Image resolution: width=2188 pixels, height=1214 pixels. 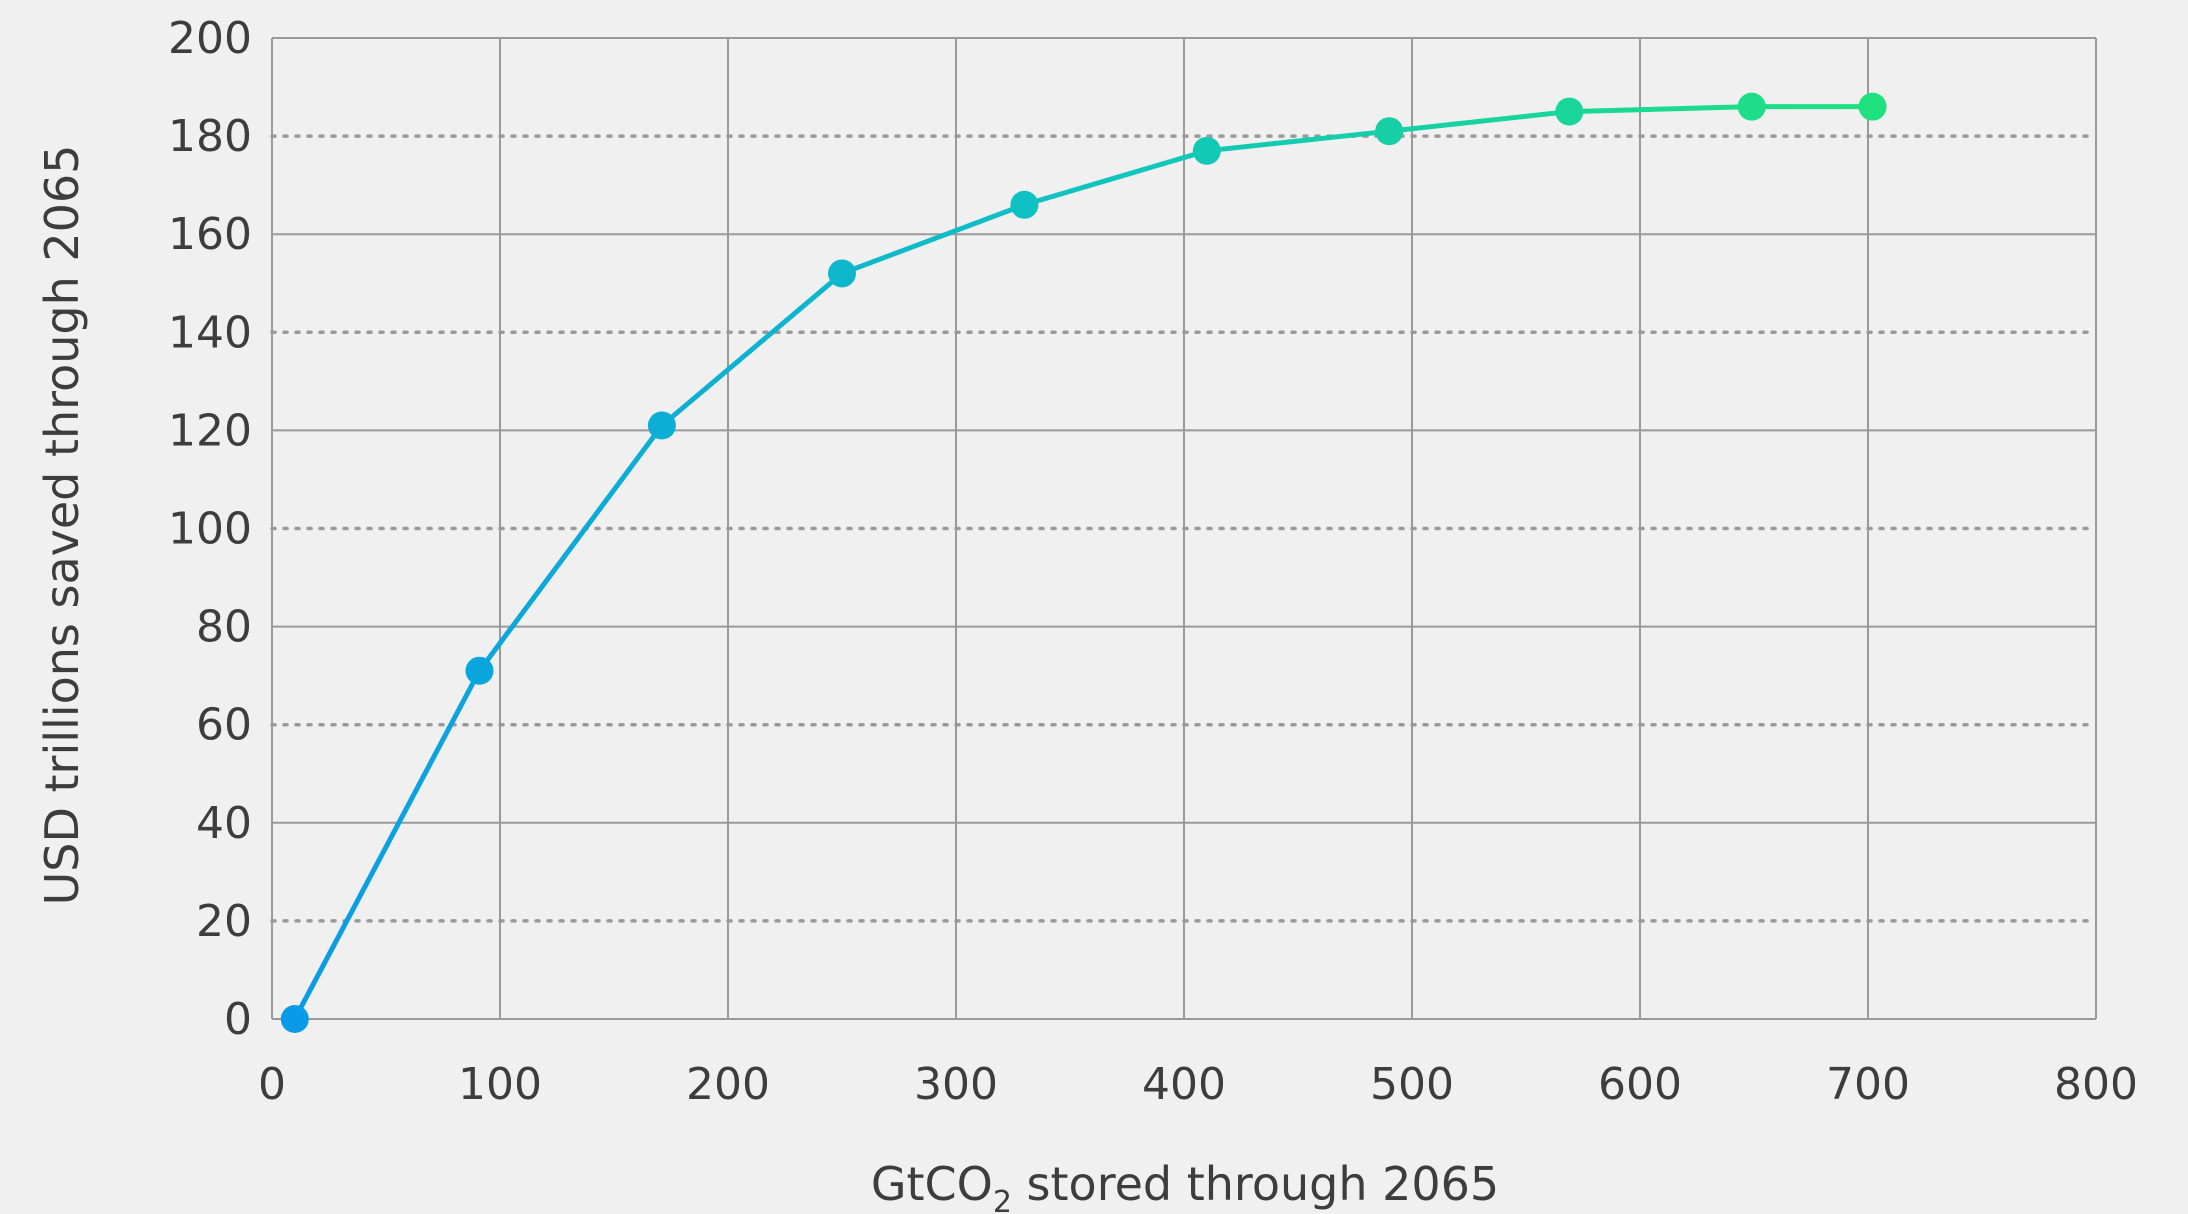 I want to click on y-tick-label: 20, so click(x=224, y=921).